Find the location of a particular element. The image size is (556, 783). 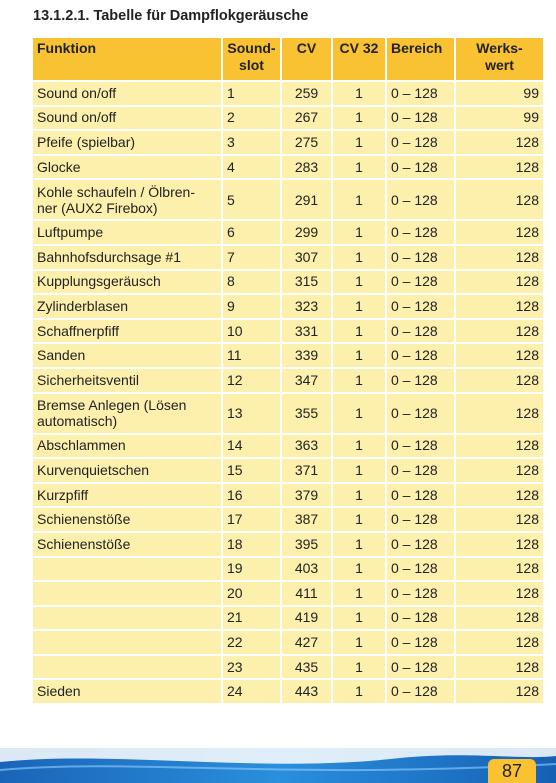

cell-line: Funktion is located at coordinates (67, 48).